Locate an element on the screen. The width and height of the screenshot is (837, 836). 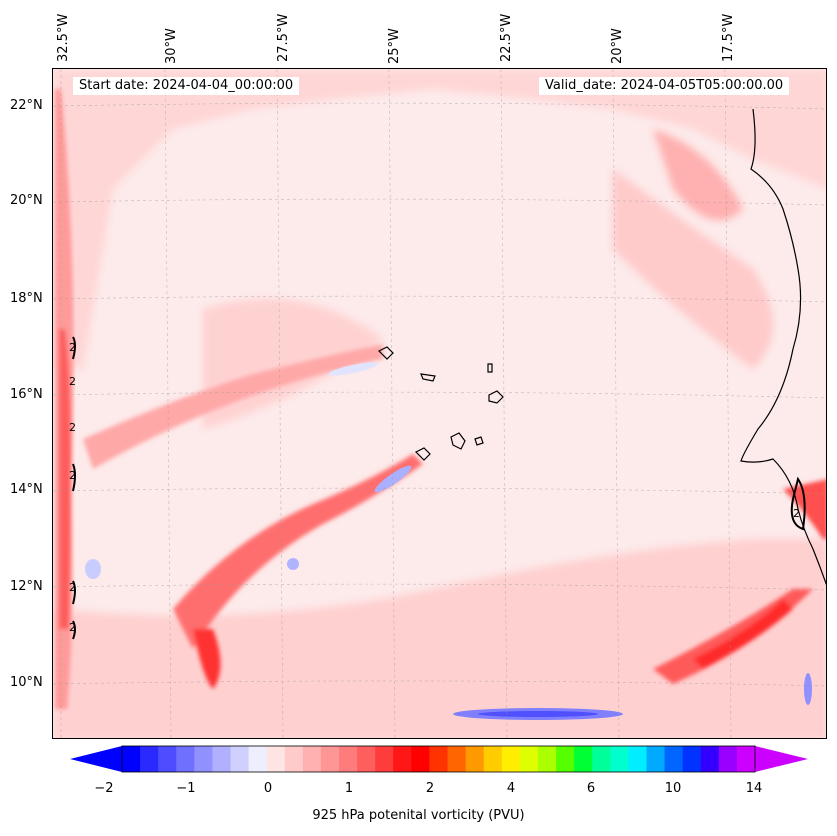
colorbar-tick: 1 is located at coordinates (349, 788).